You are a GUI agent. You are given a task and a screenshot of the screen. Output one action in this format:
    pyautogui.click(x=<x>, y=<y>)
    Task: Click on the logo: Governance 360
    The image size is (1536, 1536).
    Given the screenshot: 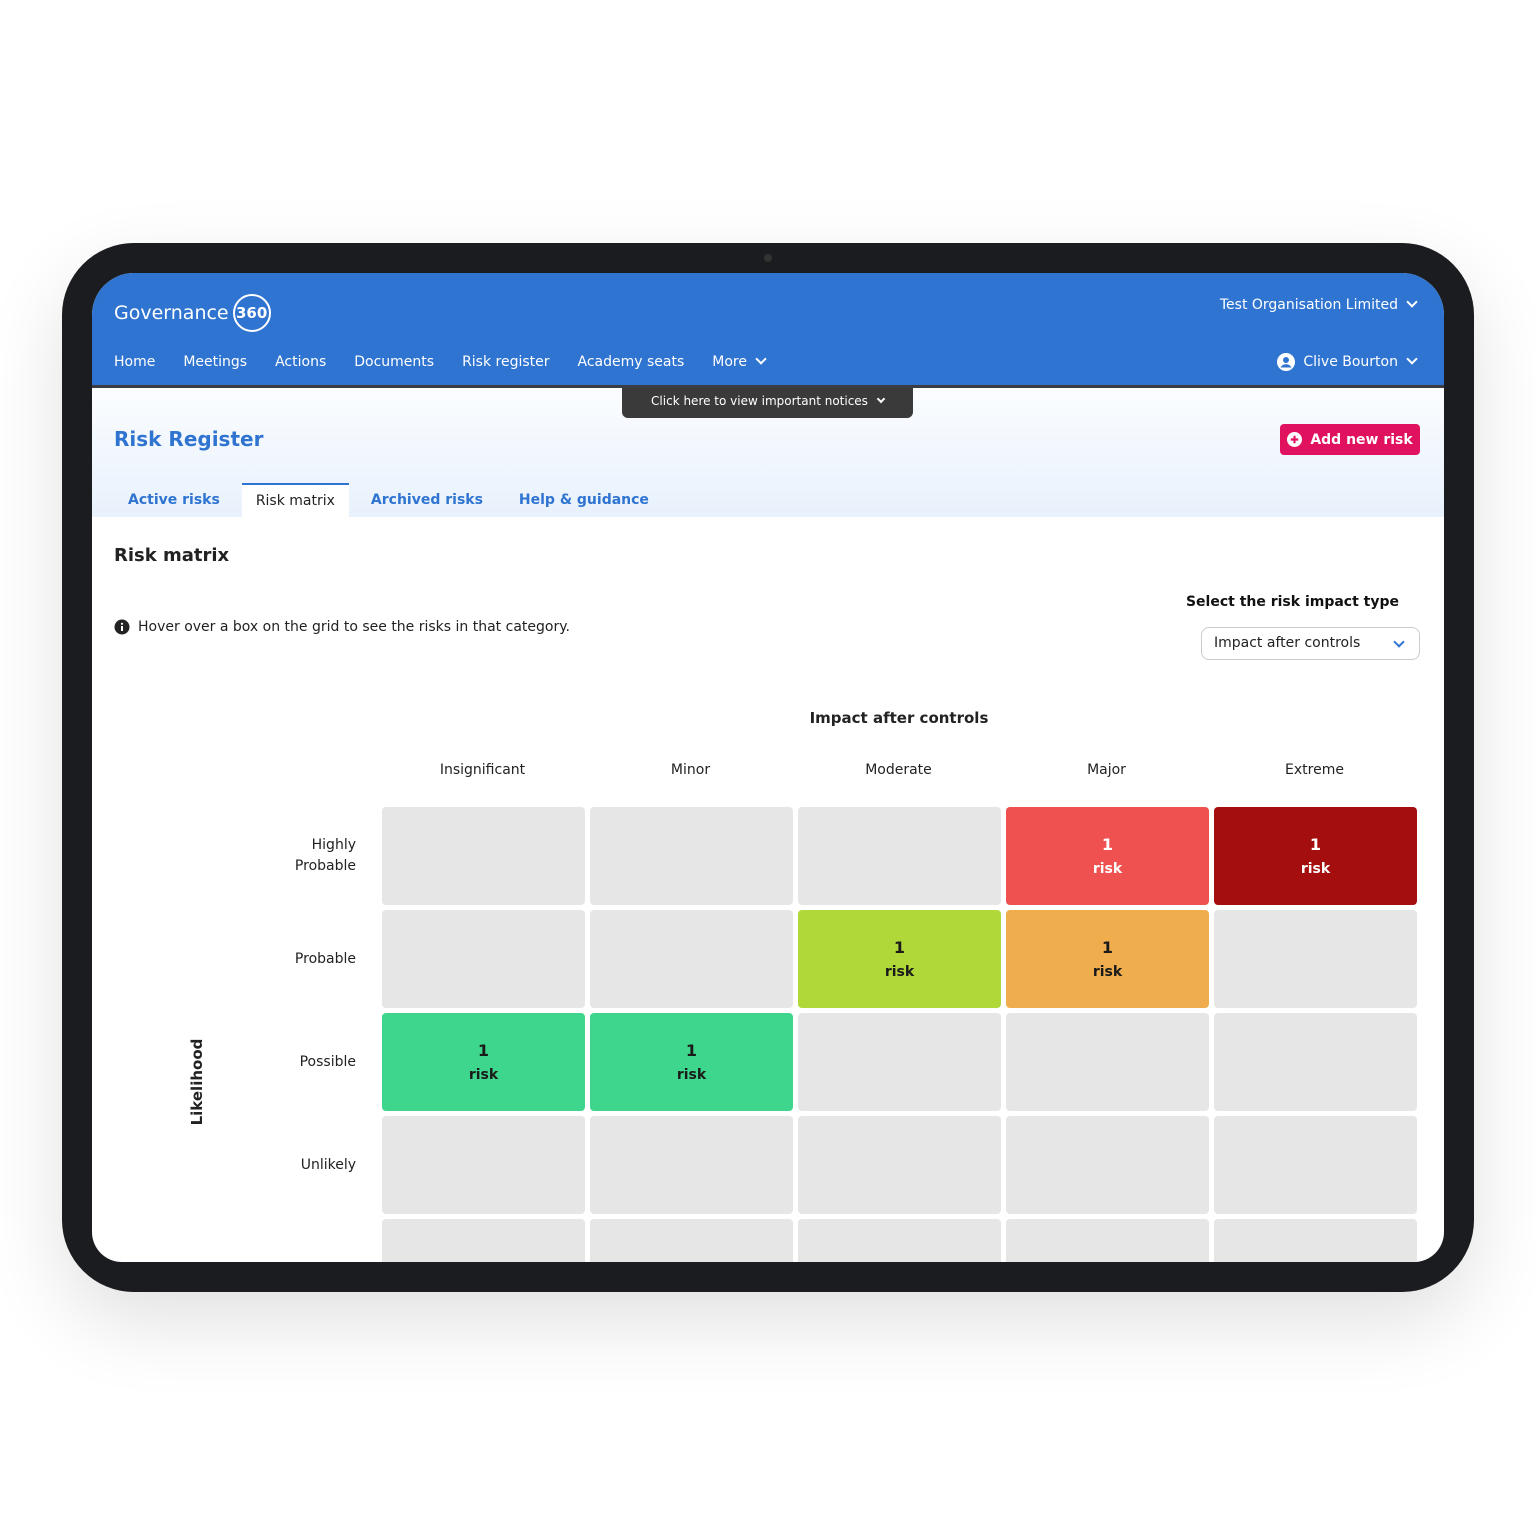 What is the action you would take?
    pyautogui.click(x=192, y=313)
    